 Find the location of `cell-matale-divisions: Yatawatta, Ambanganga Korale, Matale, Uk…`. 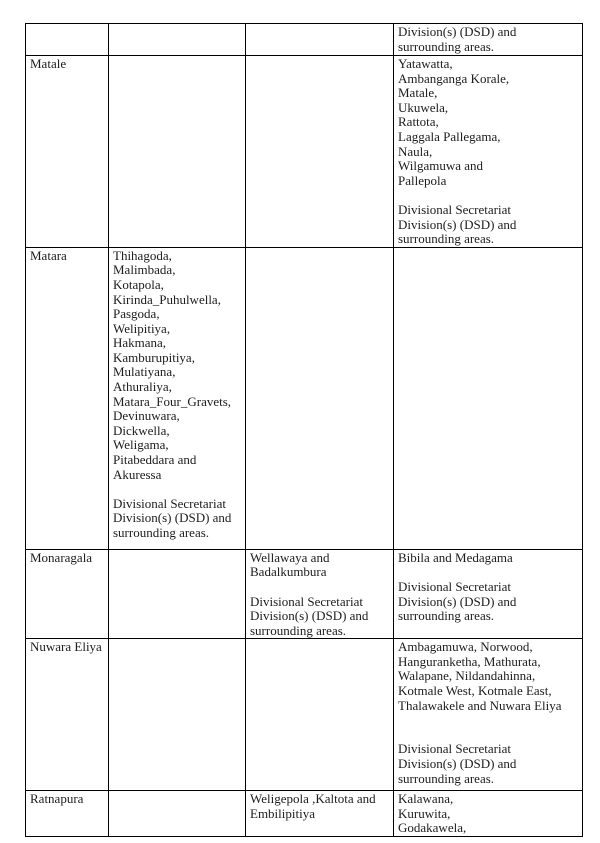

cell-matale-divisions: Yatawatta, Ambanganga Korale, Matale, Uk… is located at coordinates (488, 151).